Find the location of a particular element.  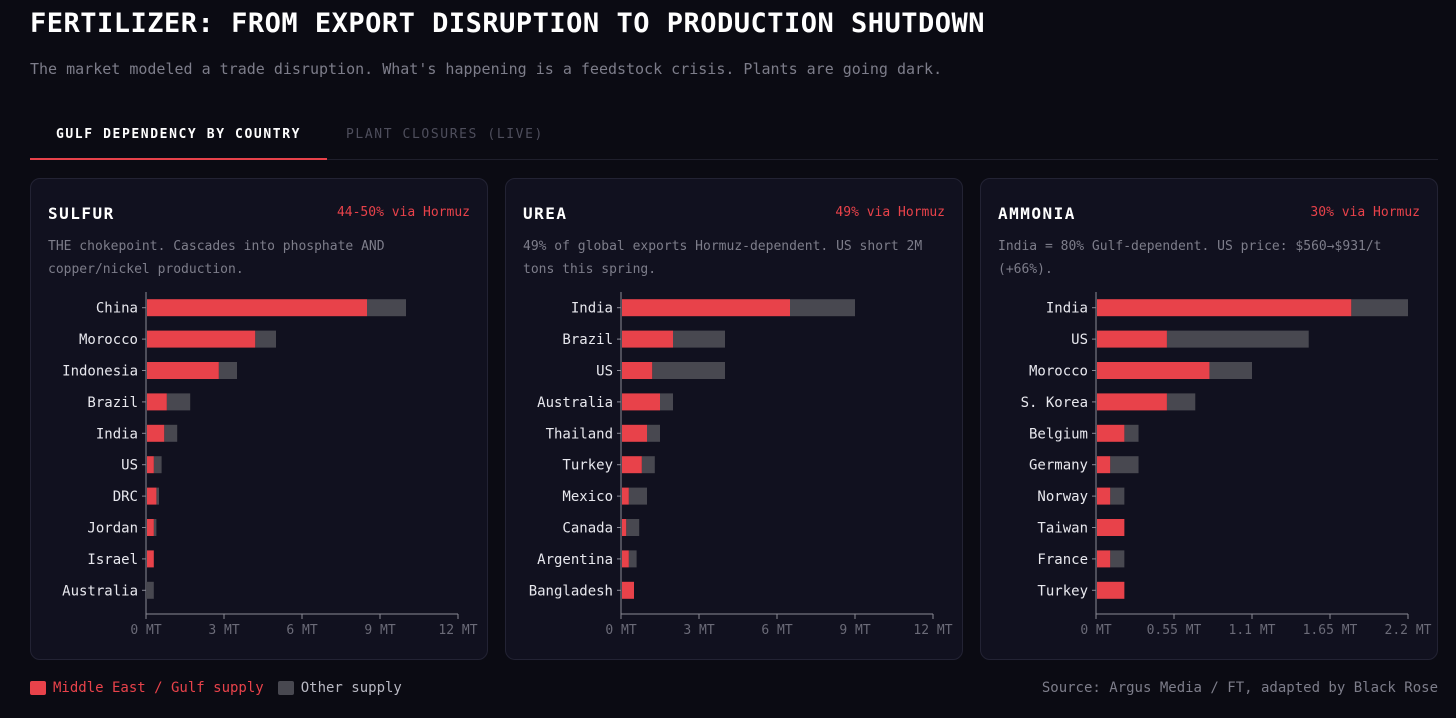

category-label: Thailand is located at coordinates (579, 434).